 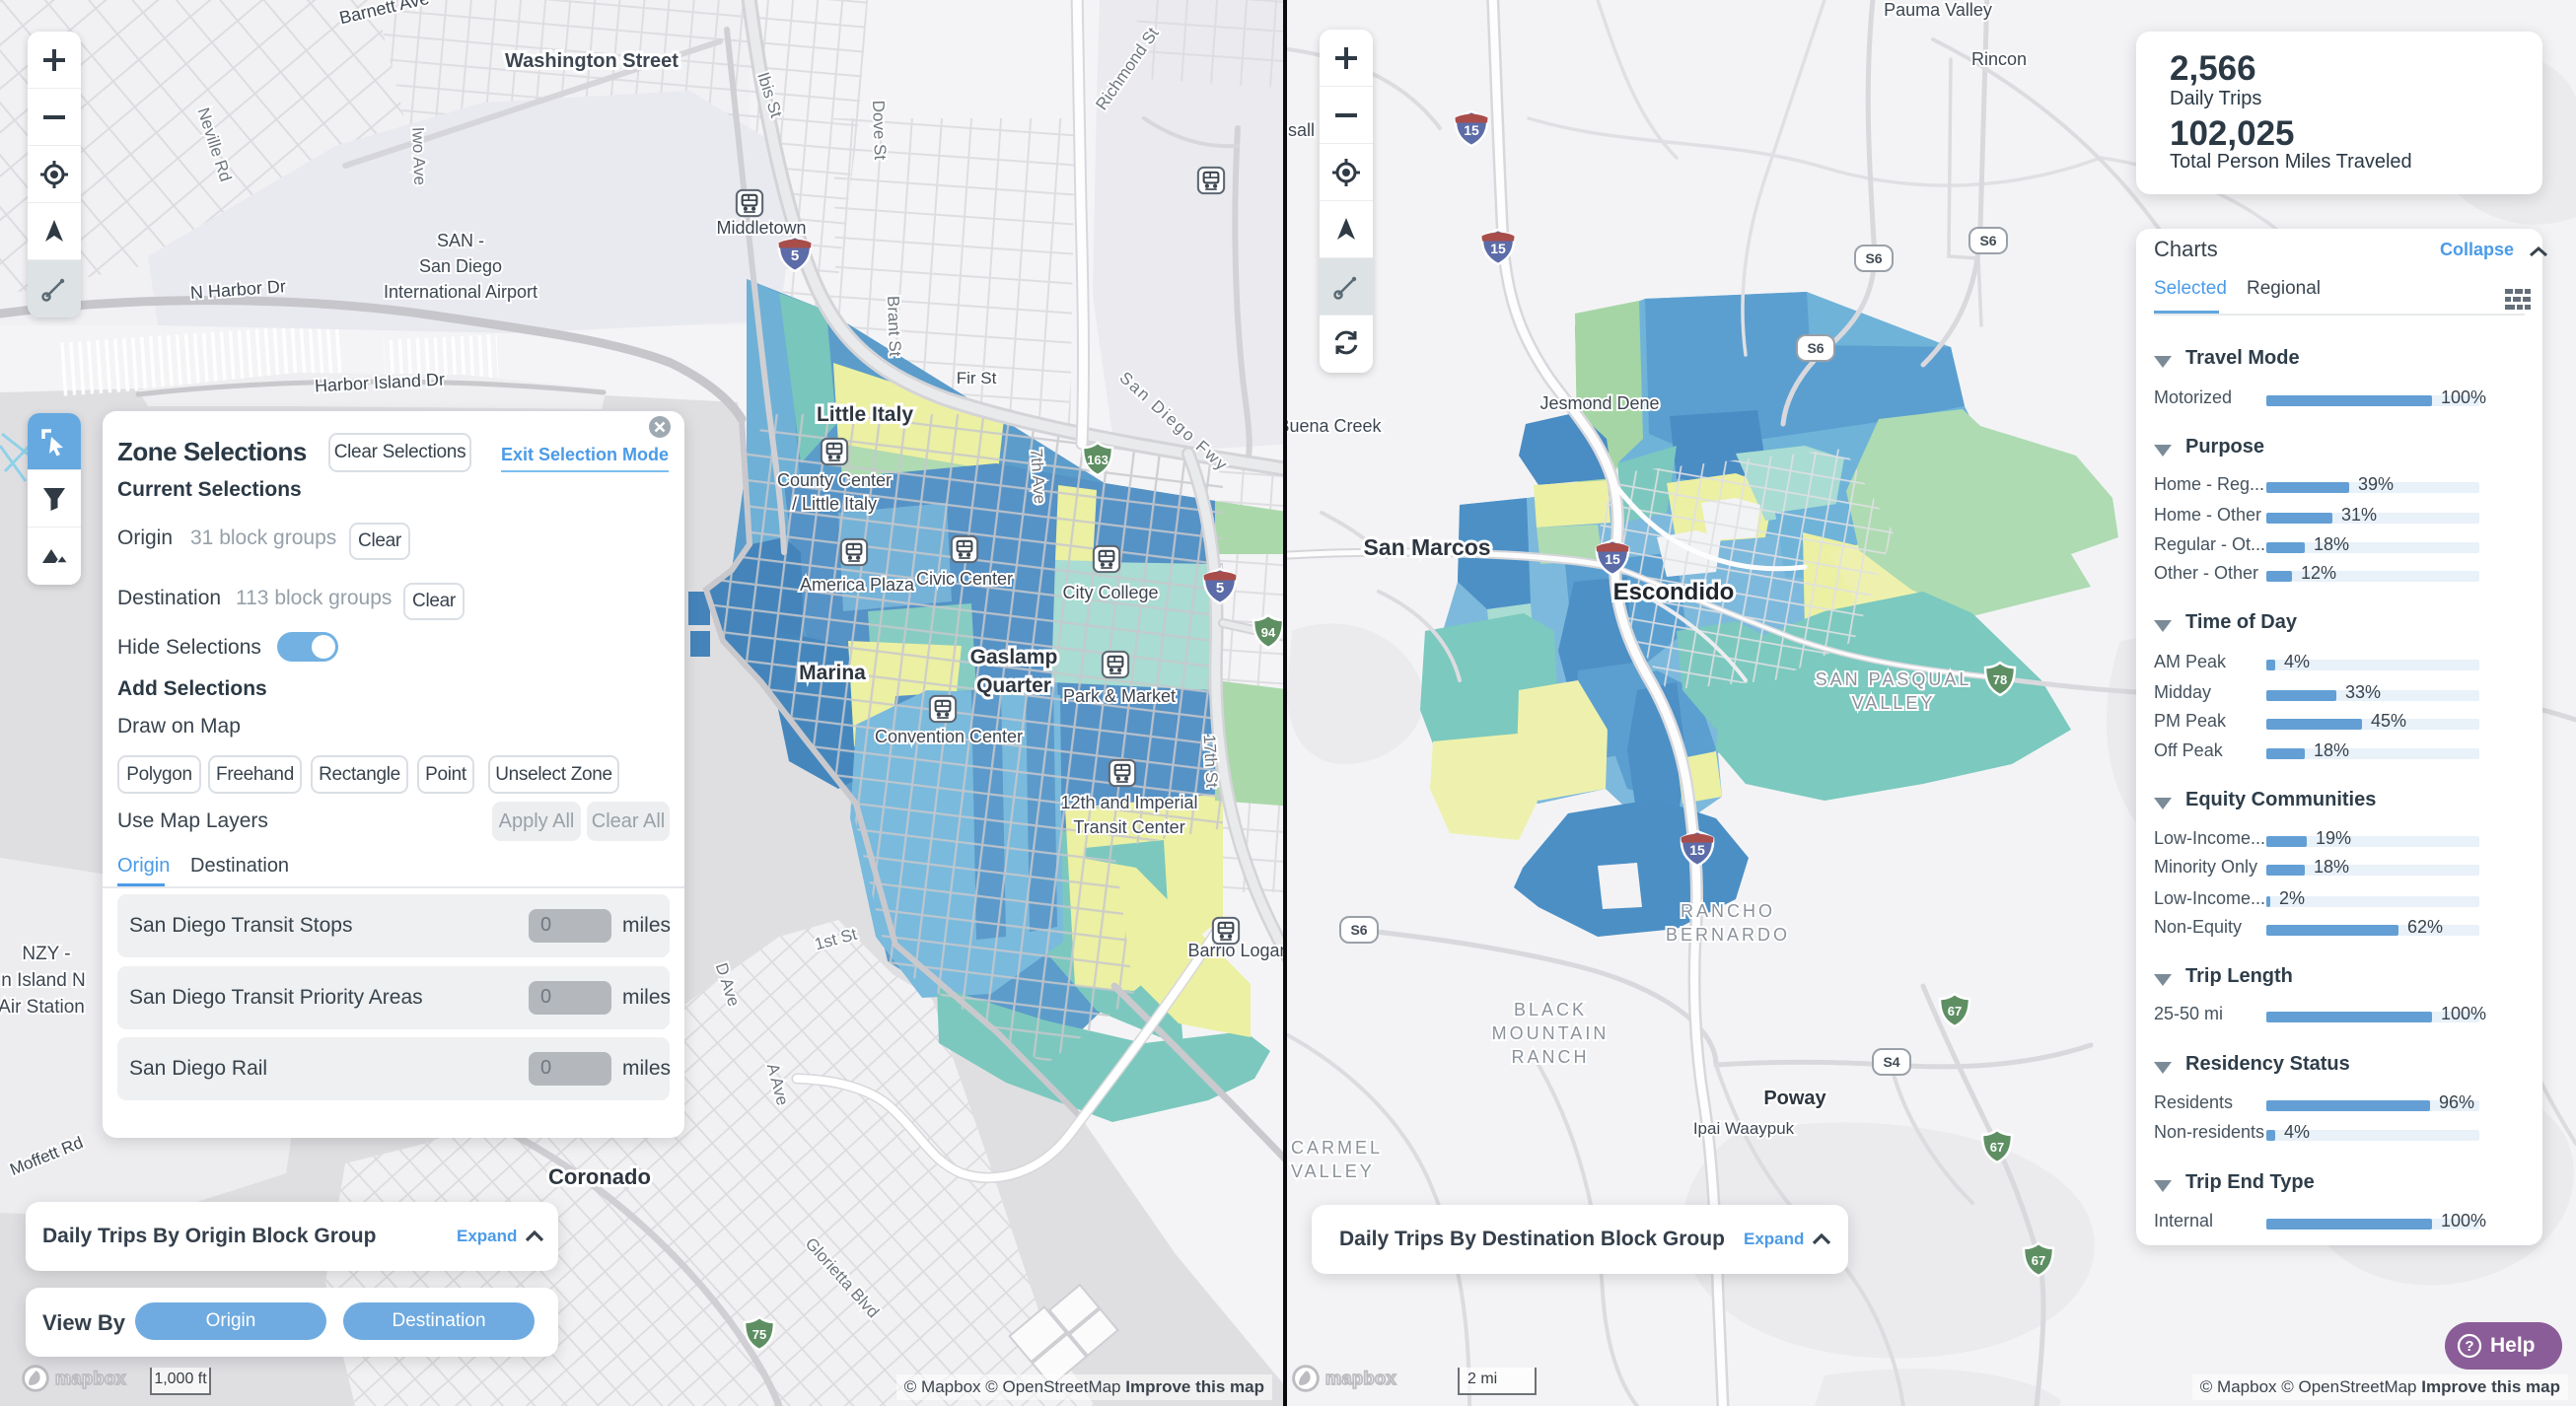 What do you see at coordinates (1744, 1128) in the screenshot?
I see `svg-text: Ipai Waaypuk` at bounding box center [1744, 1128].